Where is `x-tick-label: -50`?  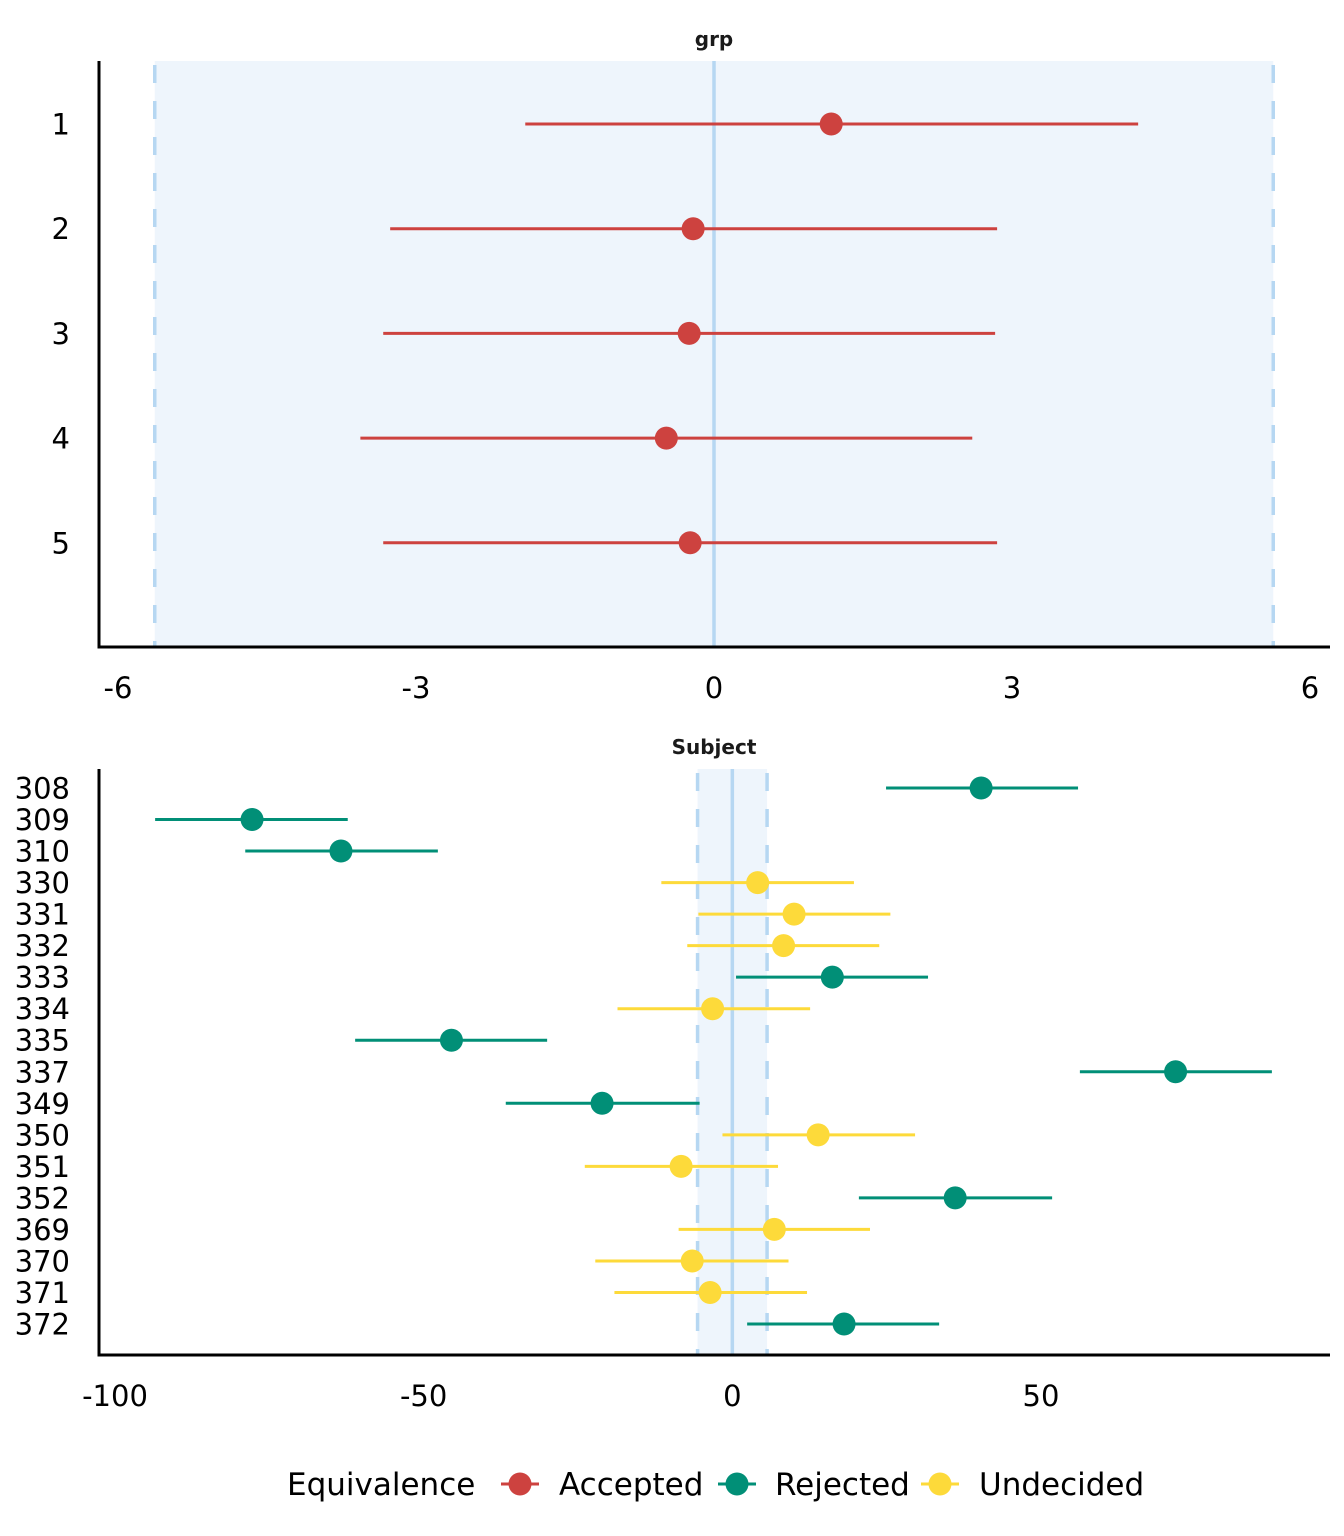
x-tick-label: -50 is located at coordinates (423, 1396).